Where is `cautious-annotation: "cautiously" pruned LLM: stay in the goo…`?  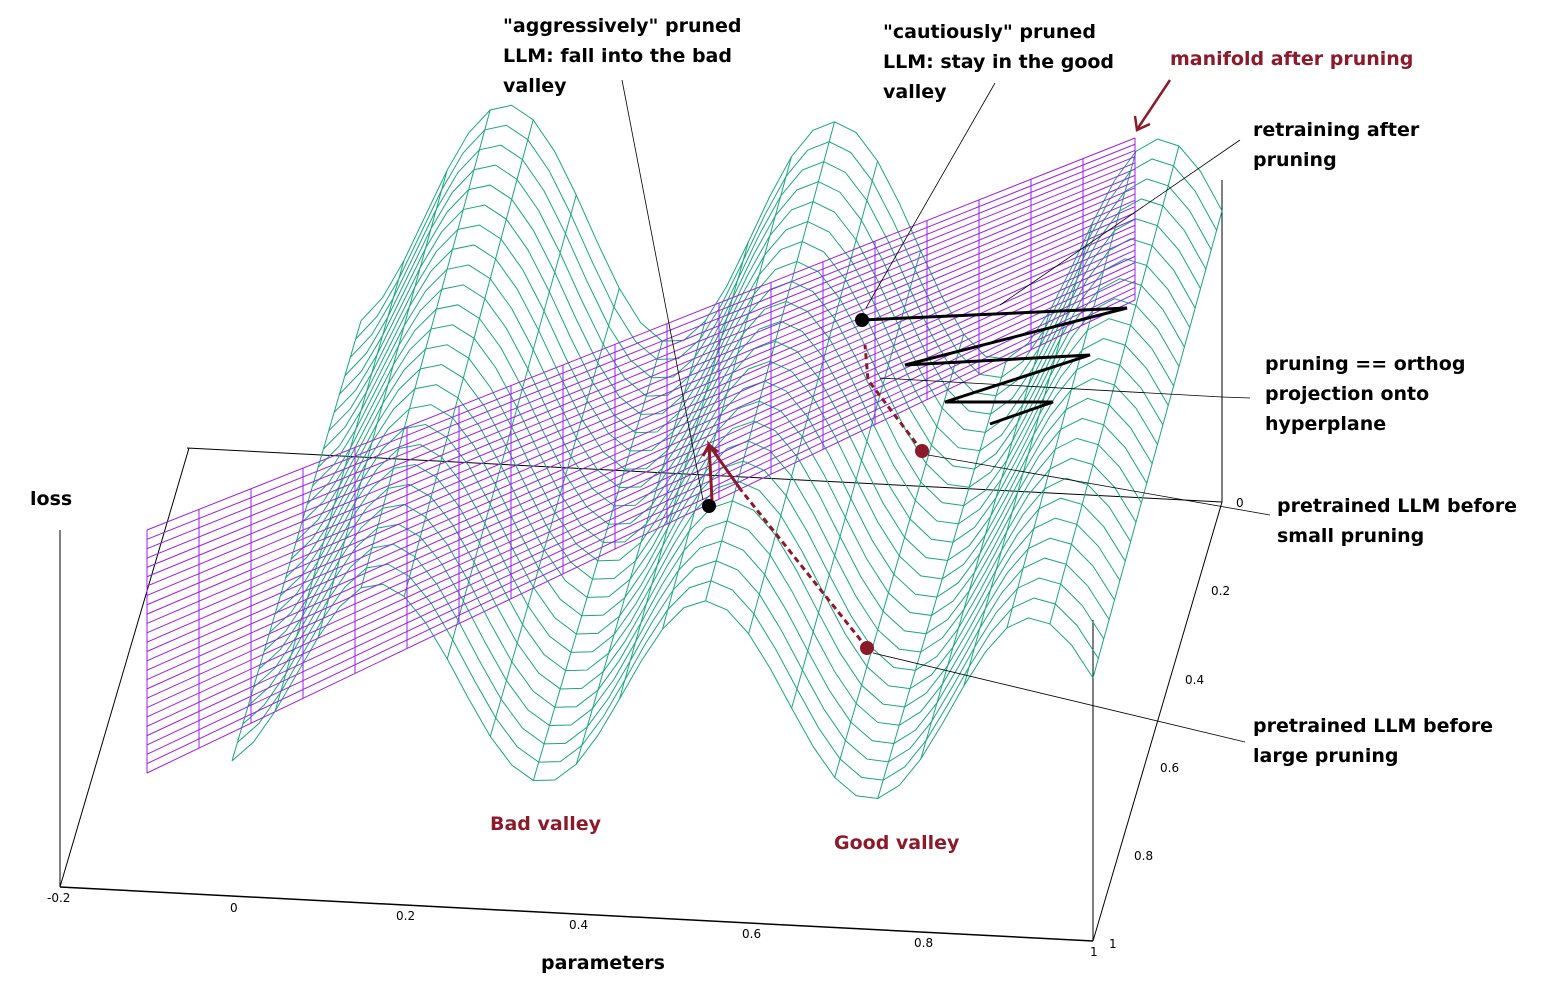 cautious-annotation: "cautiously" pruned LLM: stay in the goo… is located at coordinates (999, 62).